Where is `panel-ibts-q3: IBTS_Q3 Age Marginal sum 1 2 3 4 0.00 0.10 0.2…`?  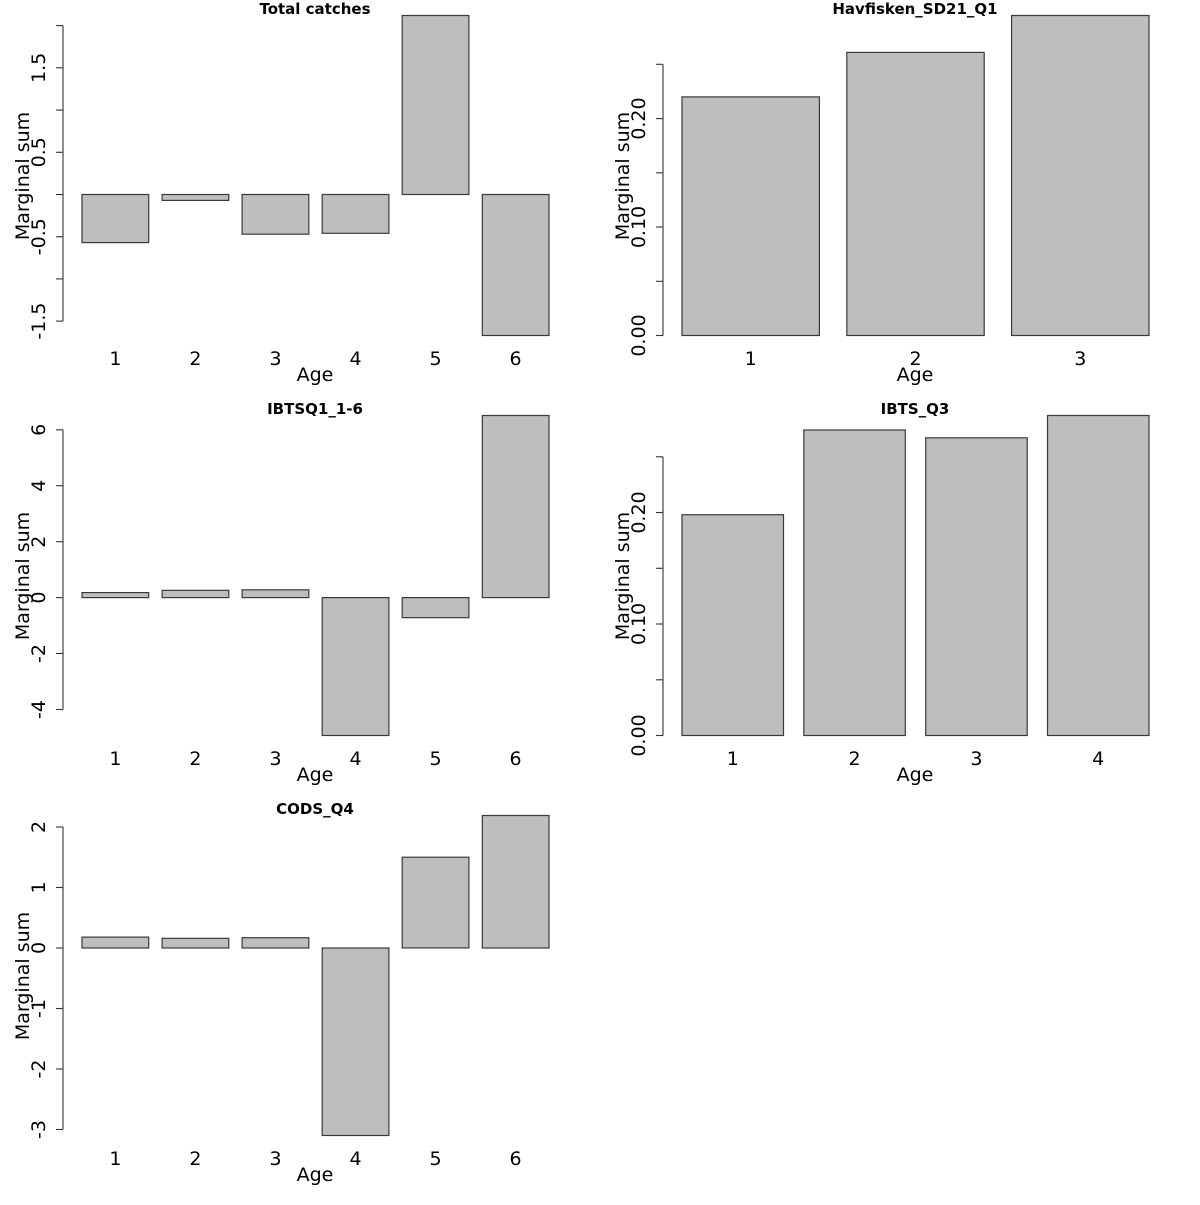
panel-ibts-q3: IBTS_Q3 Age Marginal sum 1 2 3 4 0.00 0.10 0.2… is located at coordinates (881, 593).